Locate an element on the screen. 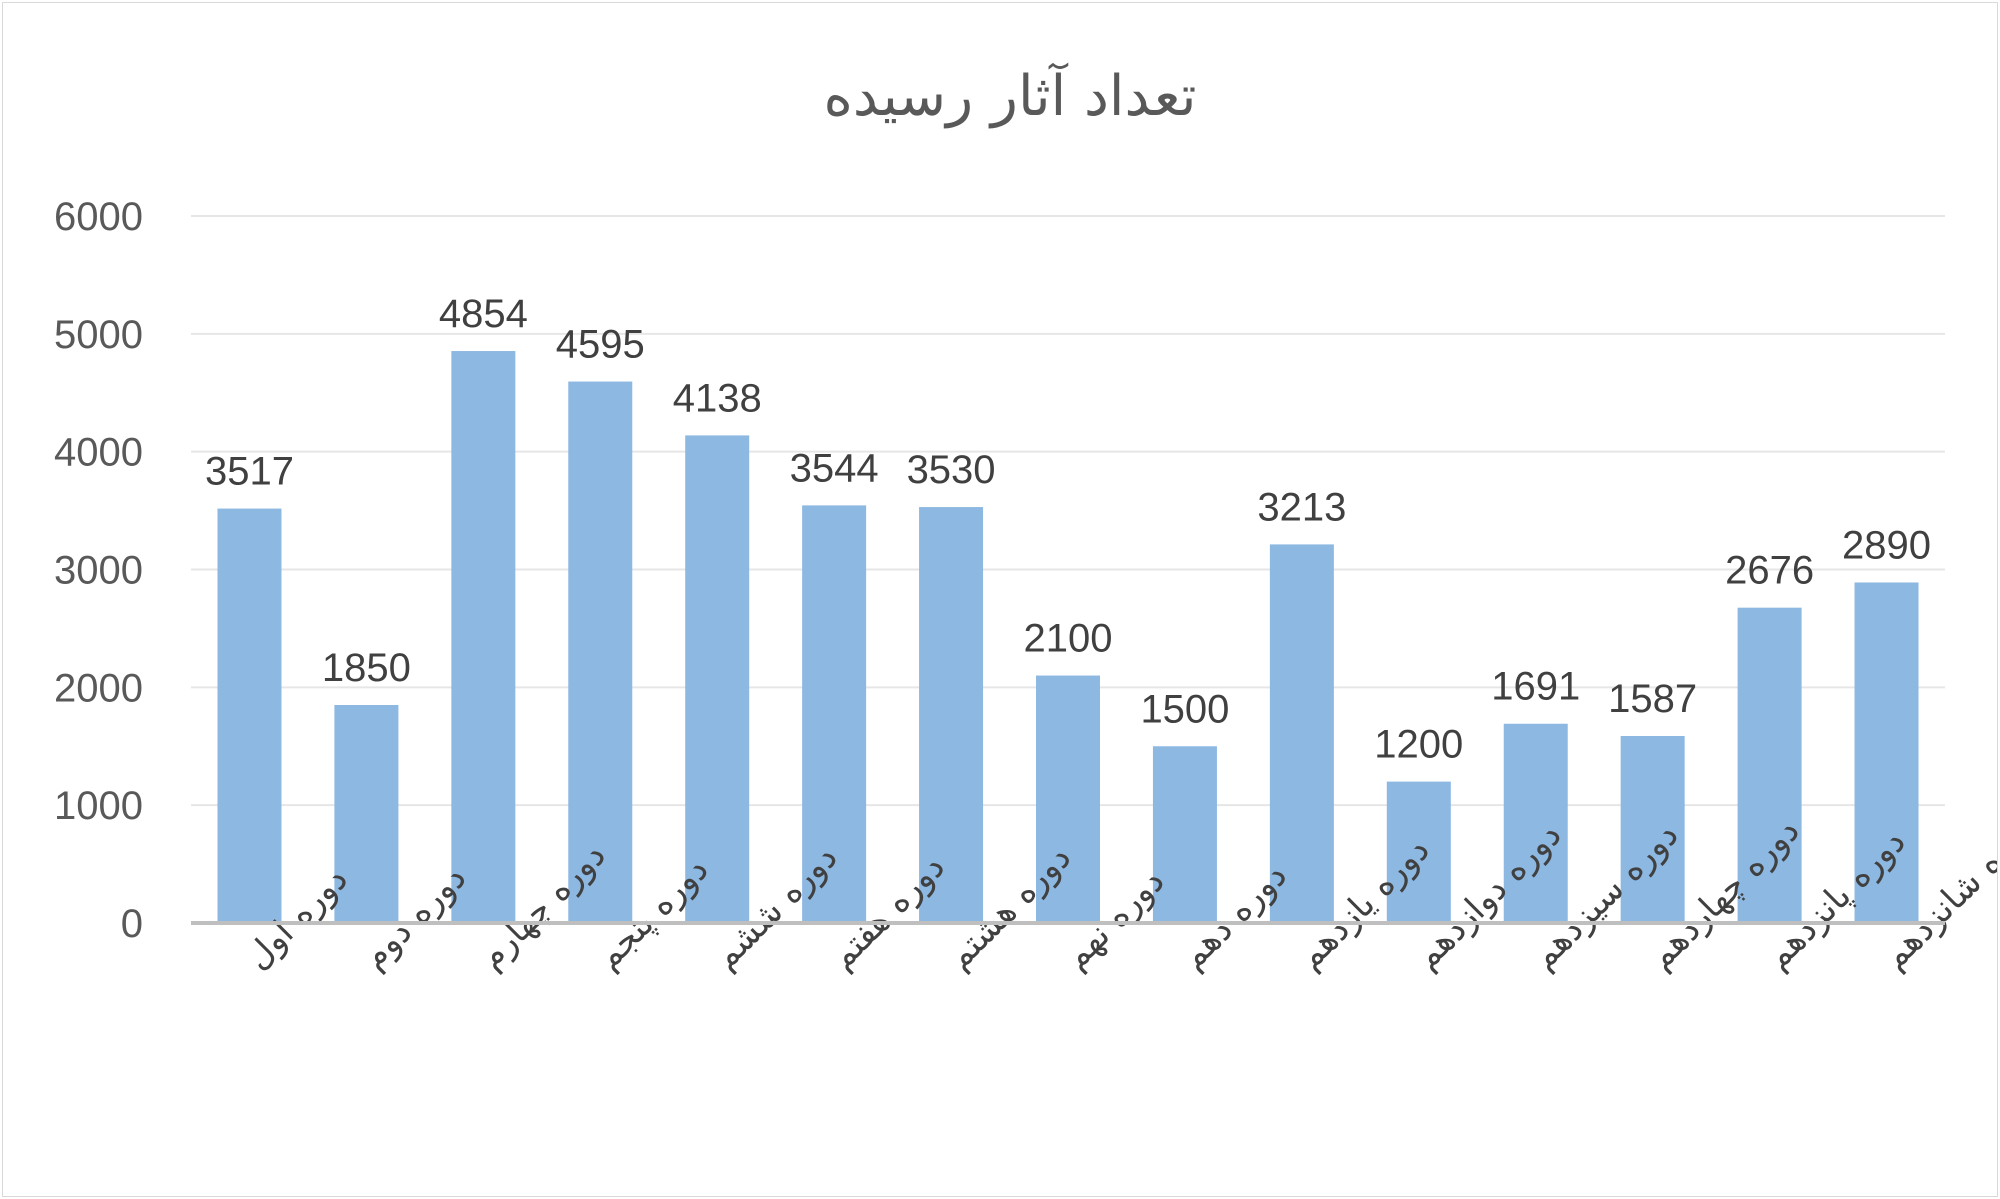 This screenshot has width=2000, height=1199. data-label: 1500 is located at coordinates (1184, 709).